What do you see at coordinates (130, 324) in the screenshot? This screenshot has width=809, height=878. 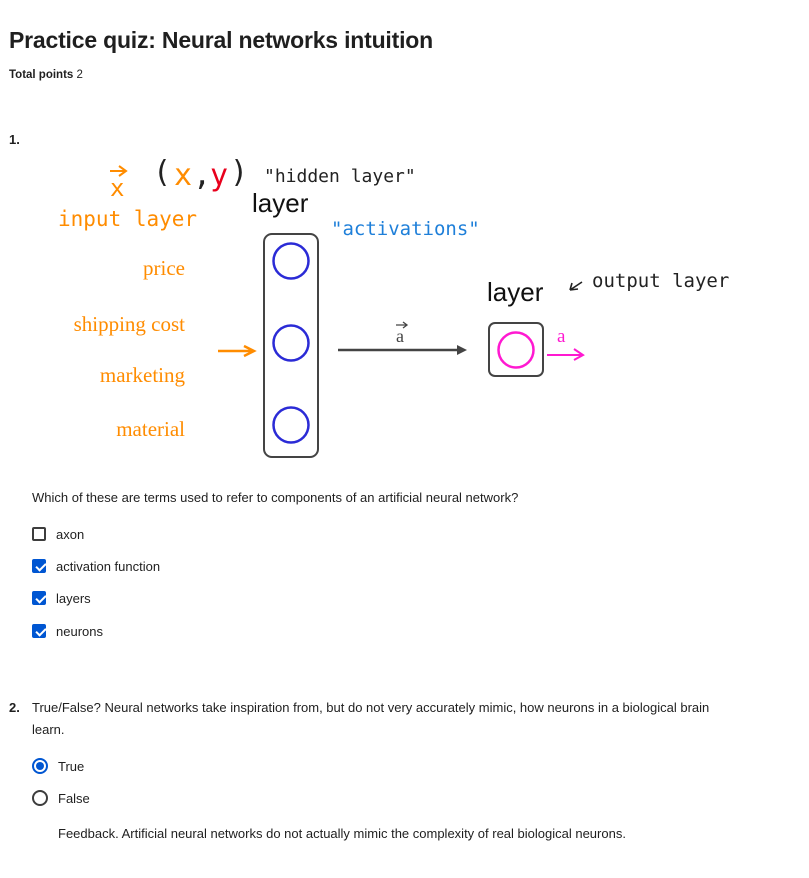 I see `feature-shipping-cost: shipping cost` at bounding box center [130, 324].